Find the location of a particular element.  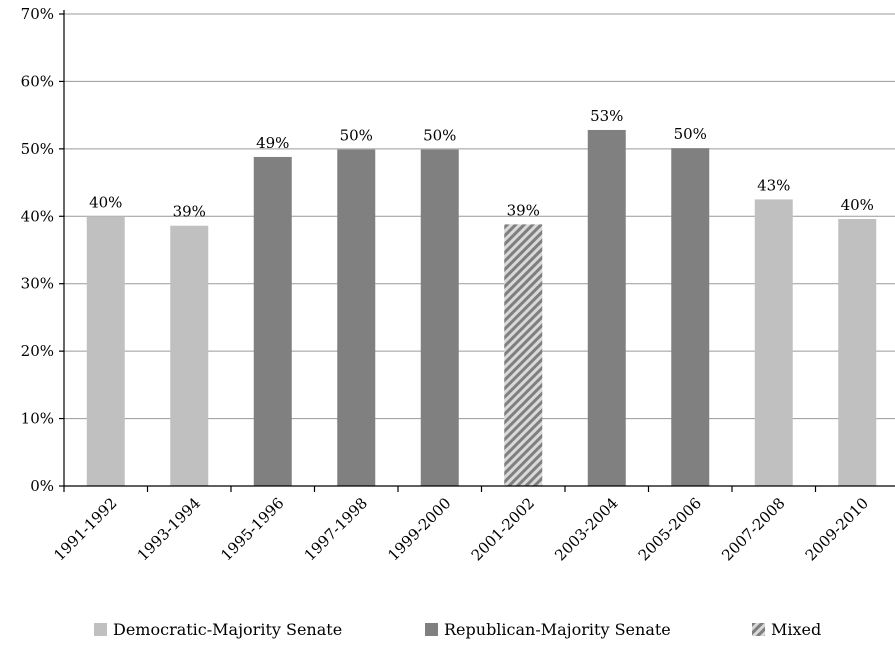

x-tick-label: 1991-1992 is located at coordinates (85, 529).